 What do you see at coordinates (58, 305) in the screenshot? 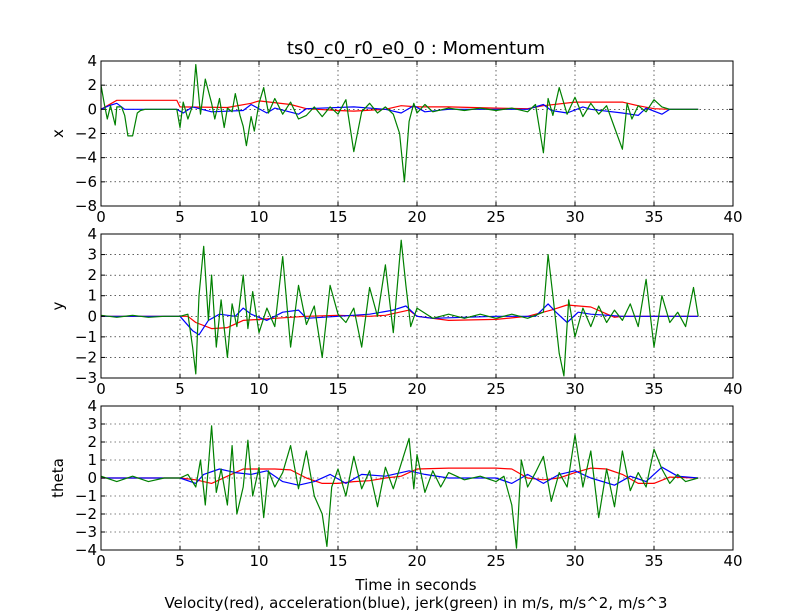
I see `y-axis-label: y` at bounding box center [58, 305].